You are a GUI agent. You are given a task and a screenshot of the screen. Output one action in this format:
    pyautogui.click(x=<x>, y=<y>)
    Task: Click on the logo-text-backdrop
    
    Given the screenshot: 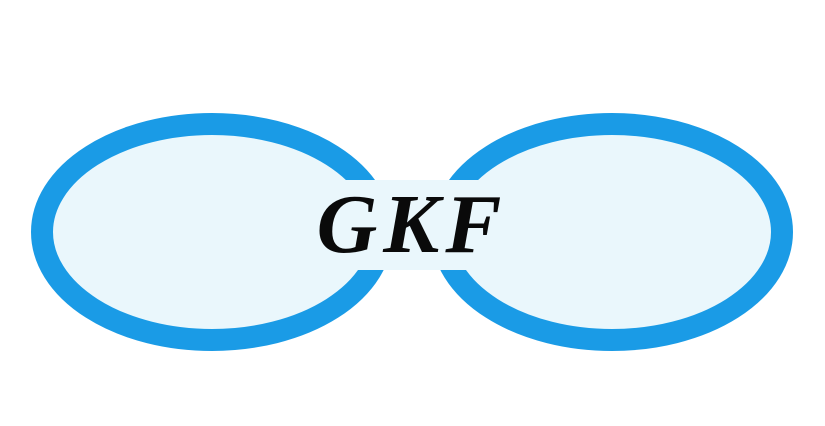 What is the action you would take?
    pyautogui.click(x=415, y=225)
    